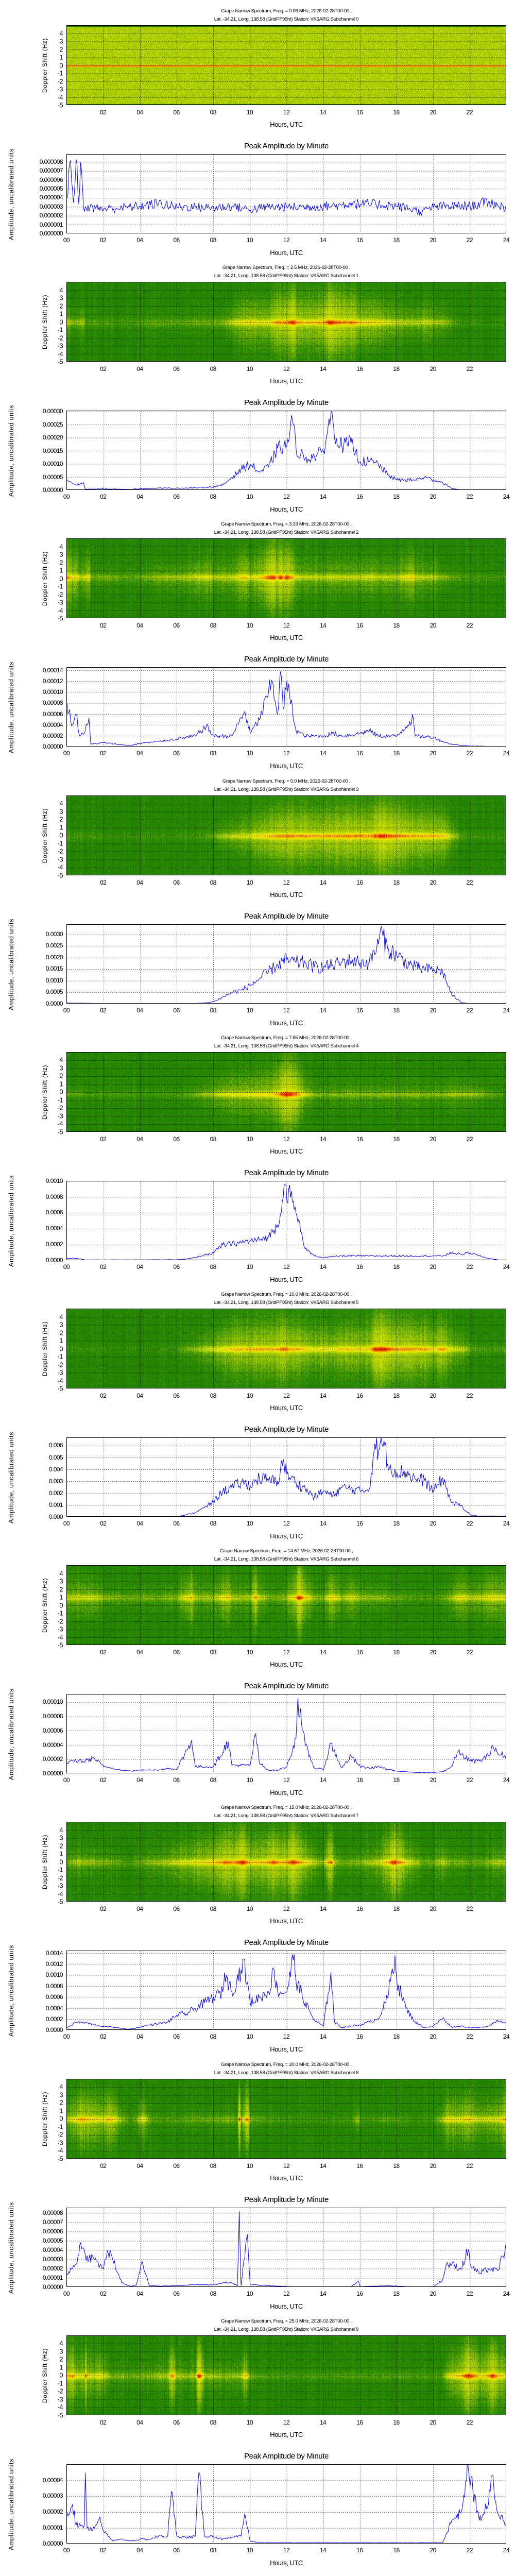 The height and width of the screenshot is (2576, 515). I want to click on y-tick-label: 1, so click(61, 2111).